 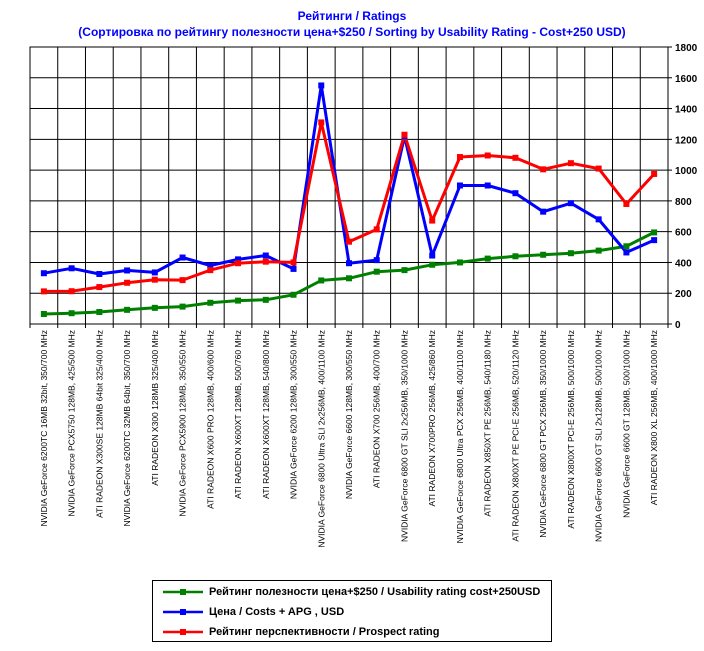 What do you see at coordinates (683, 294) in the screenshot?
I see `y-tick-label: 200` at bounding box center [683, 294].